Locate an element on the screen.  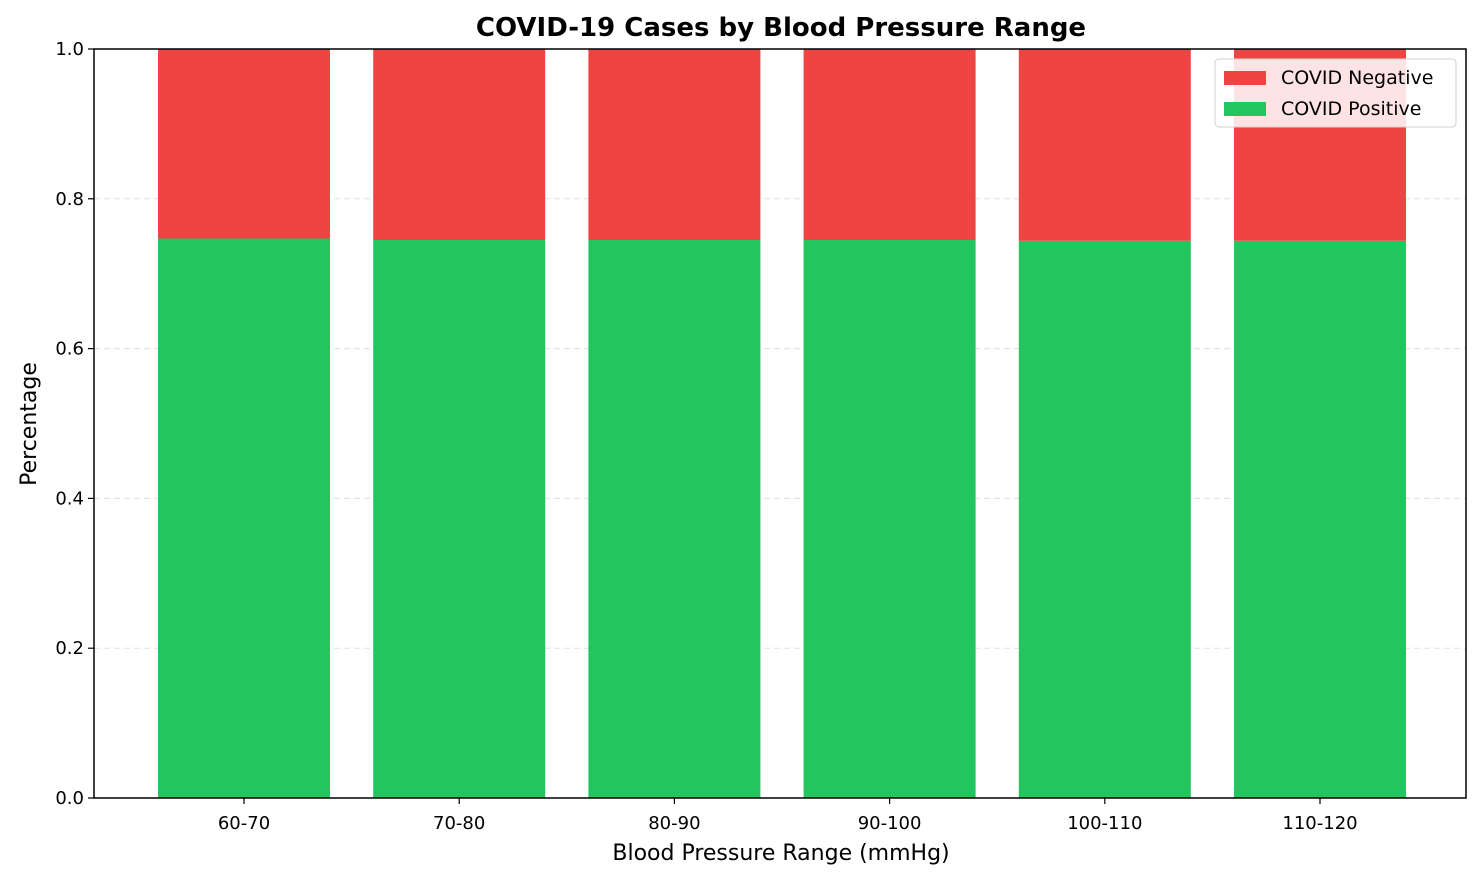
y-axis-label: Percentage is located at coordinates (29, 424).